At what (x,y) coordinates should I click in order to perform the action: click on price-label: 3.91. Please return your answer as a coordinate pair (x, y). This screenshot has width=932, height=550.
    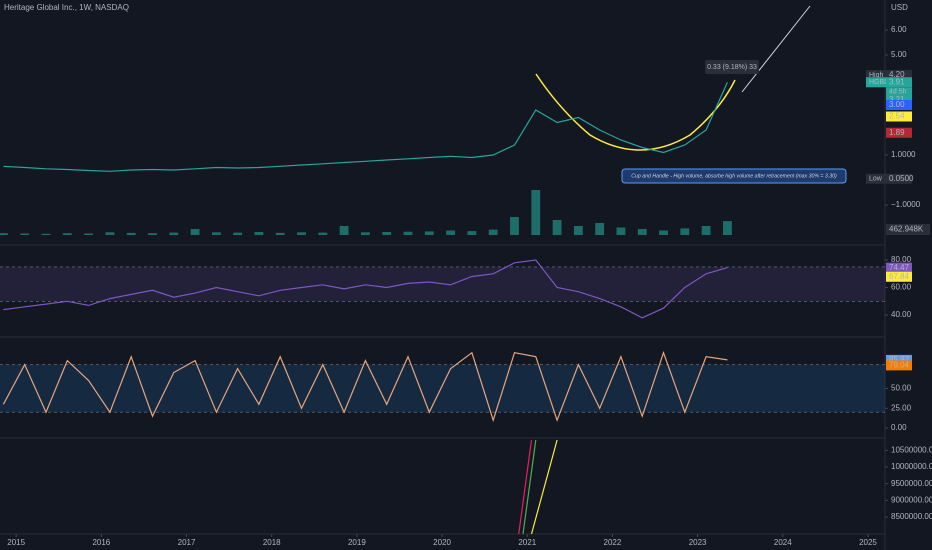
    Looking at the image, I should click on (897, 81).